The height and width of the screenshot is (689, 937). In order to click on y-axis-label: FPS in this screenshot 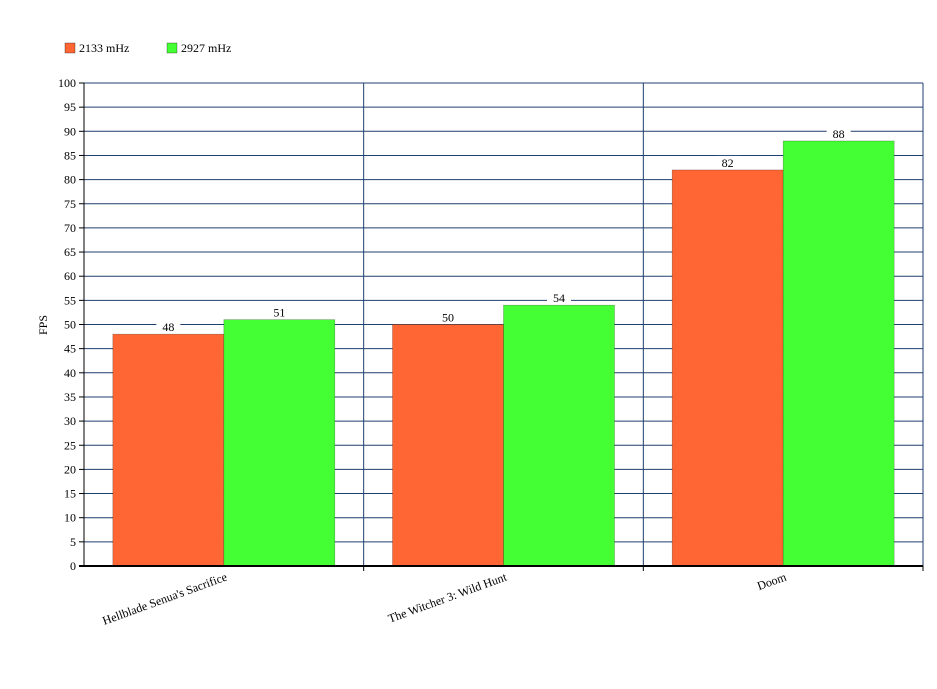, I will do `click(43, 325)`.